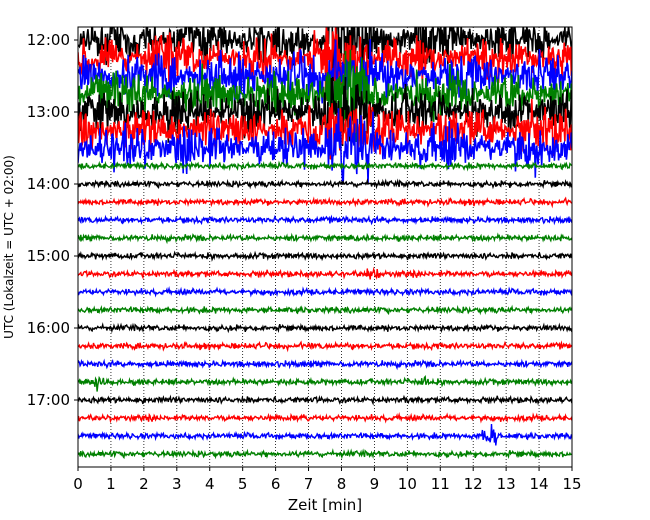  What do you see at coordinates (111, 484) in the screenshot?
I see `x-tick-label: 1` at bounding box center [111, 484].